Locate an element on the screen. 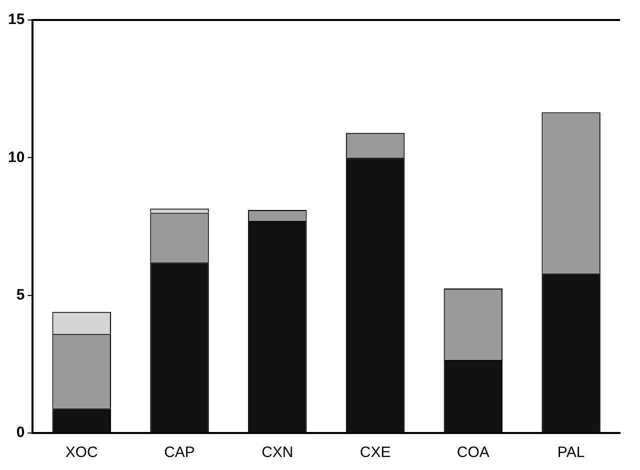 The image size is (640, 470). x-tick-label: XOC is located at coordinates (81, 453).